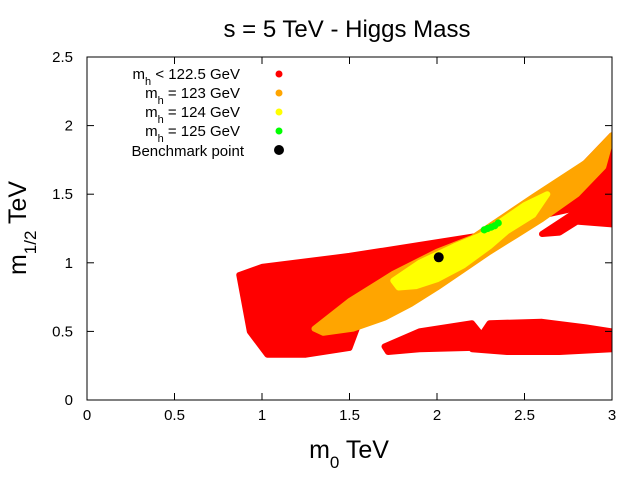 Image resolution: width=640 pixels, height=480 pixels. Describe the element at coordinates (62, 194) in the screenshot. I see `y-tick-label: 1.5` at that location.